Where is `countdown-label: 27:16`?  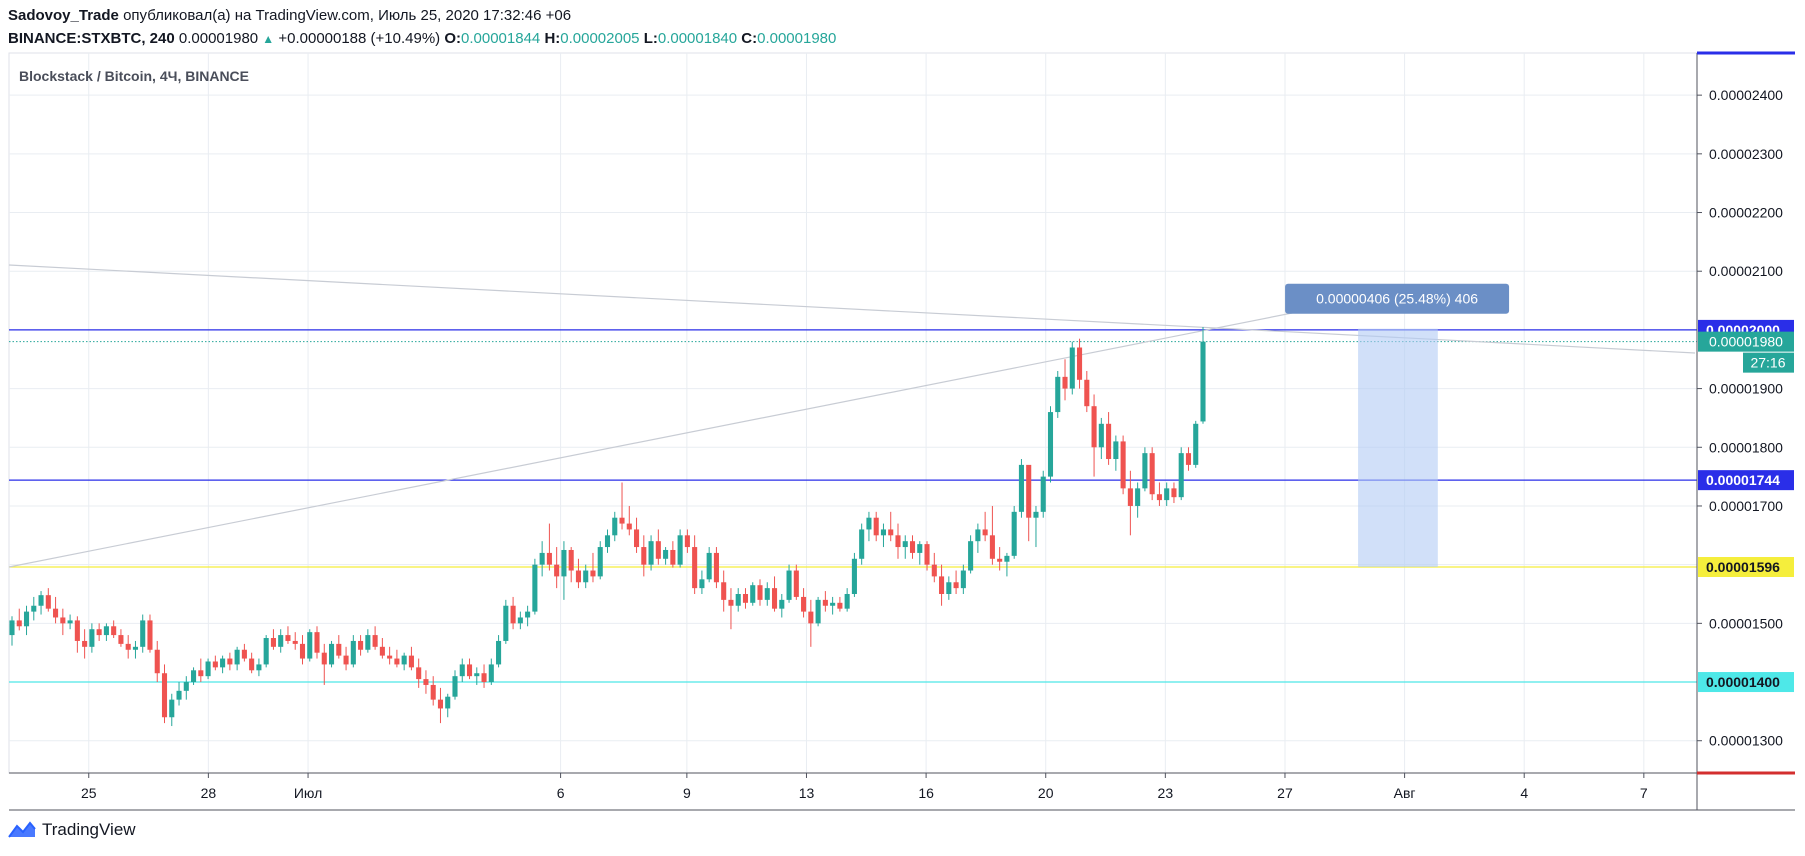
countdown-label: 27:16 is located at coordinates (1767, 363).